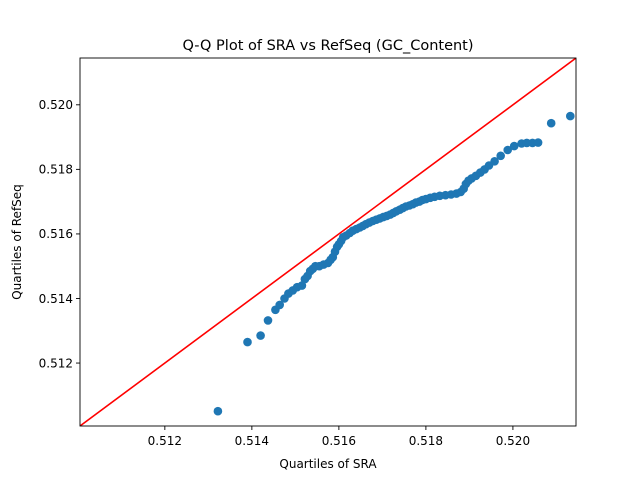 Image resolution: width=640 pixels, height=484 pixels. What do you see at coordinates (252, 441) in the screenshot?
I see `x-tick-label: 0.514` at bounding box center [252, 441].